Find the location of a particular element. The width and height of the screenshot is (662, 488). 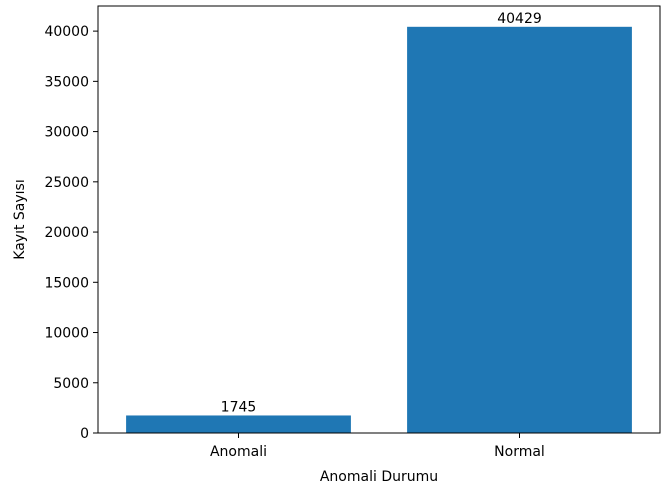

y-tick-label: 40000 is located at coordinates (66, 32).